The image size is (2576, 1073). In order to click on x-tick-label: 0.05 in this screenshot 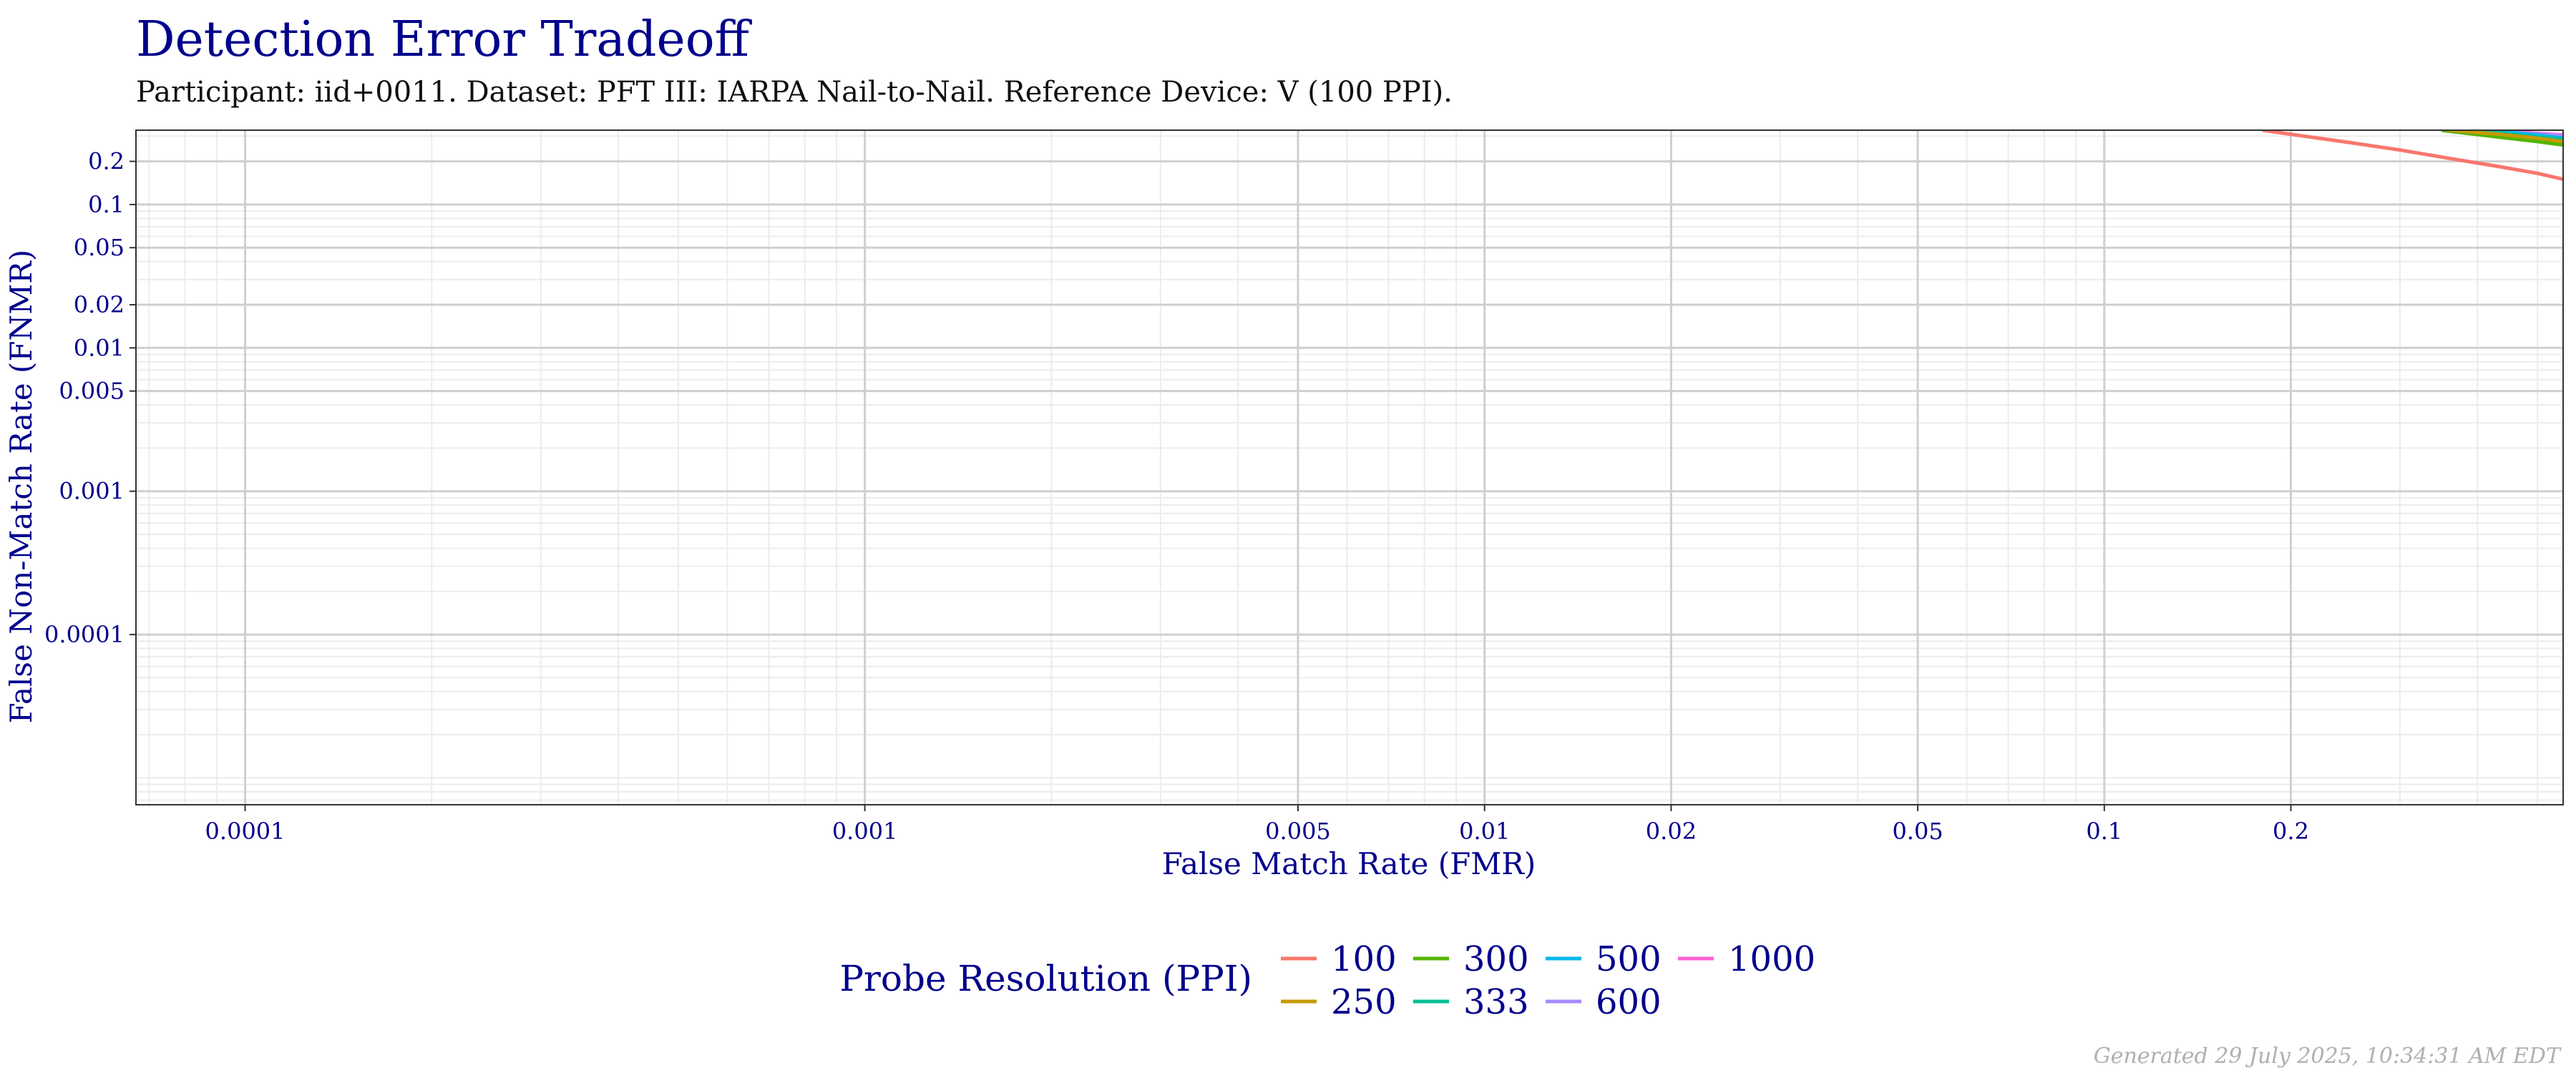, I will do `click(1917, 831)`.